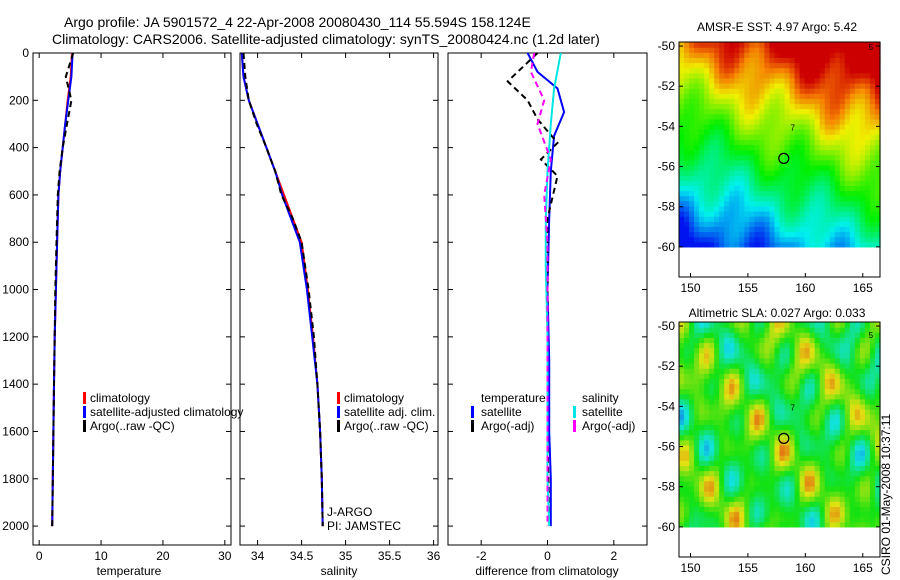  I want to click on map-y-tick-label: -50, so click(667, 46).